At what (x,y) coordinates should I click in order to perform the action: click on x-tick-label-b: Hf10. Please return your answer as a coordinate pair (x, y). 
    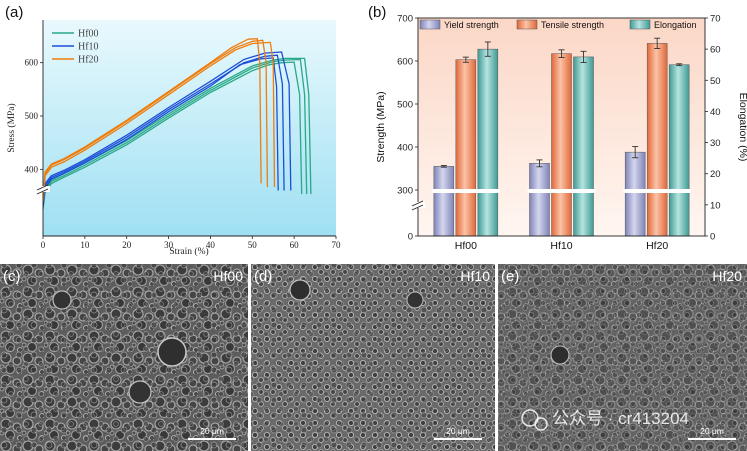
    Looking at the image, I should click on (561, 246).